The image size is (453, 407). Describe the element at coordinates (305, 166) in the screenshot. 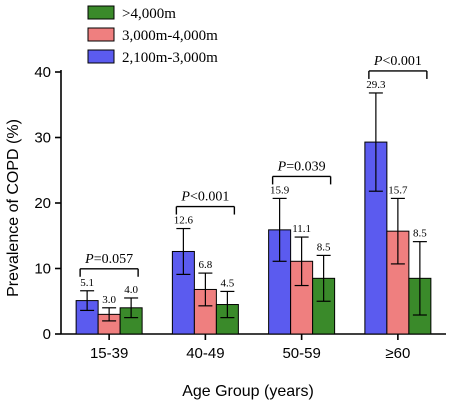

I see `p-value: =0.039` at that location.